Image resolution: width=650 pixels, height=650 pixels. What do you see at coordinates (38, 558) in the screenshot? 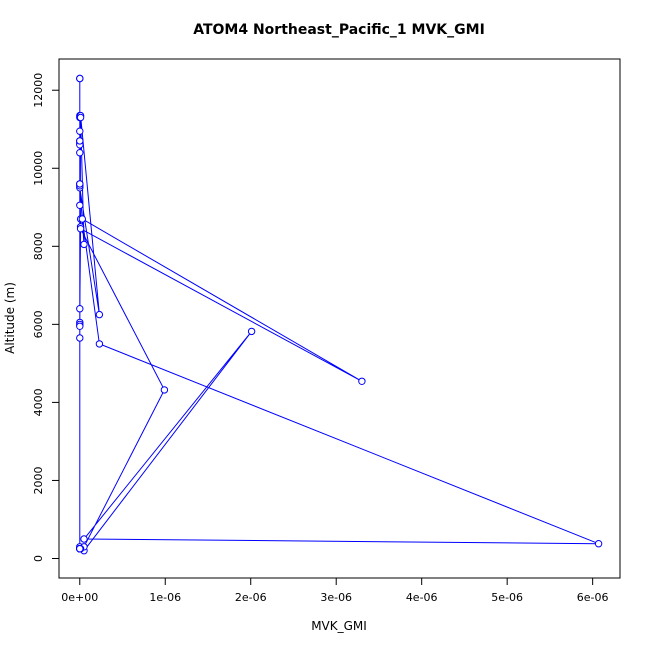
I see `y-tick-label: 0` at bounding box center [38, 558].